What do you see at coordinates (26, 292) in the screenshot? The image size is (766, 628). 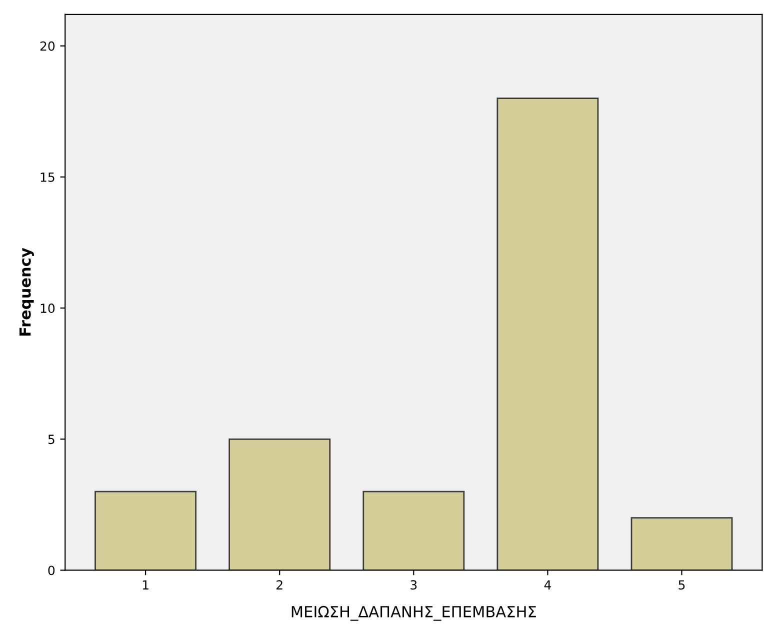 I see `y-axis-title: Frequency` at bounding box center [26, 292].